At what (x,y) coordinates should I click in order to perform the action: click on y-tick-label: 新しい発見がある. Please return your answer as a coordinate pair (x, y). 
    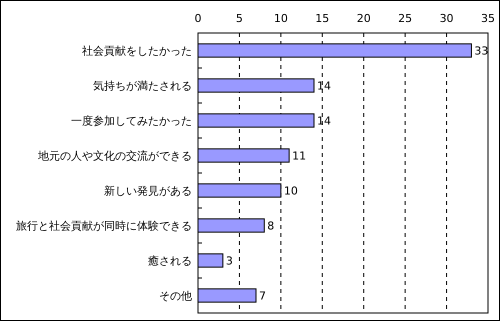
    Looking at the image, I should click on (148, 191).